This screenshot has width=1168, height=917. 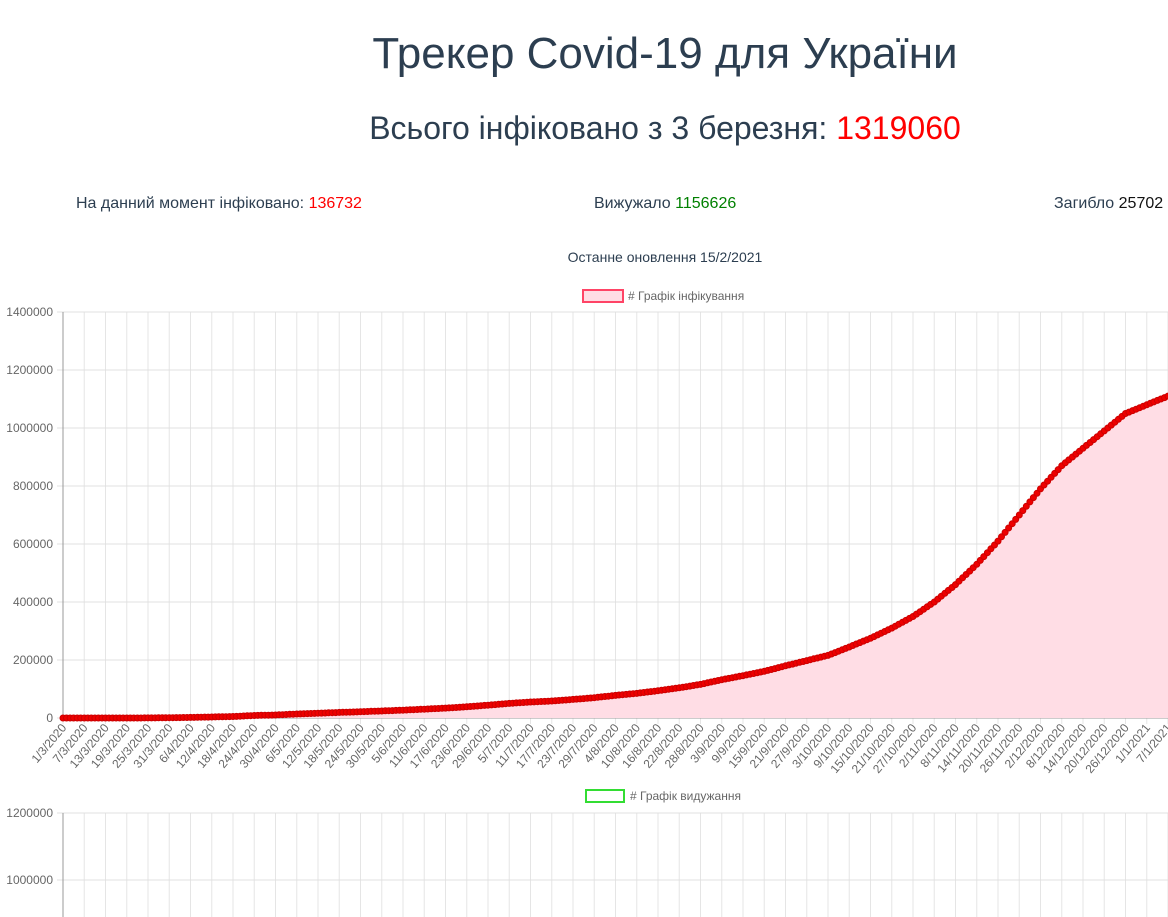 What do you see at coordinates (33, 602) in the screenshot?
I see `y-tick-label: 400000` at bounding box center [33, 602].